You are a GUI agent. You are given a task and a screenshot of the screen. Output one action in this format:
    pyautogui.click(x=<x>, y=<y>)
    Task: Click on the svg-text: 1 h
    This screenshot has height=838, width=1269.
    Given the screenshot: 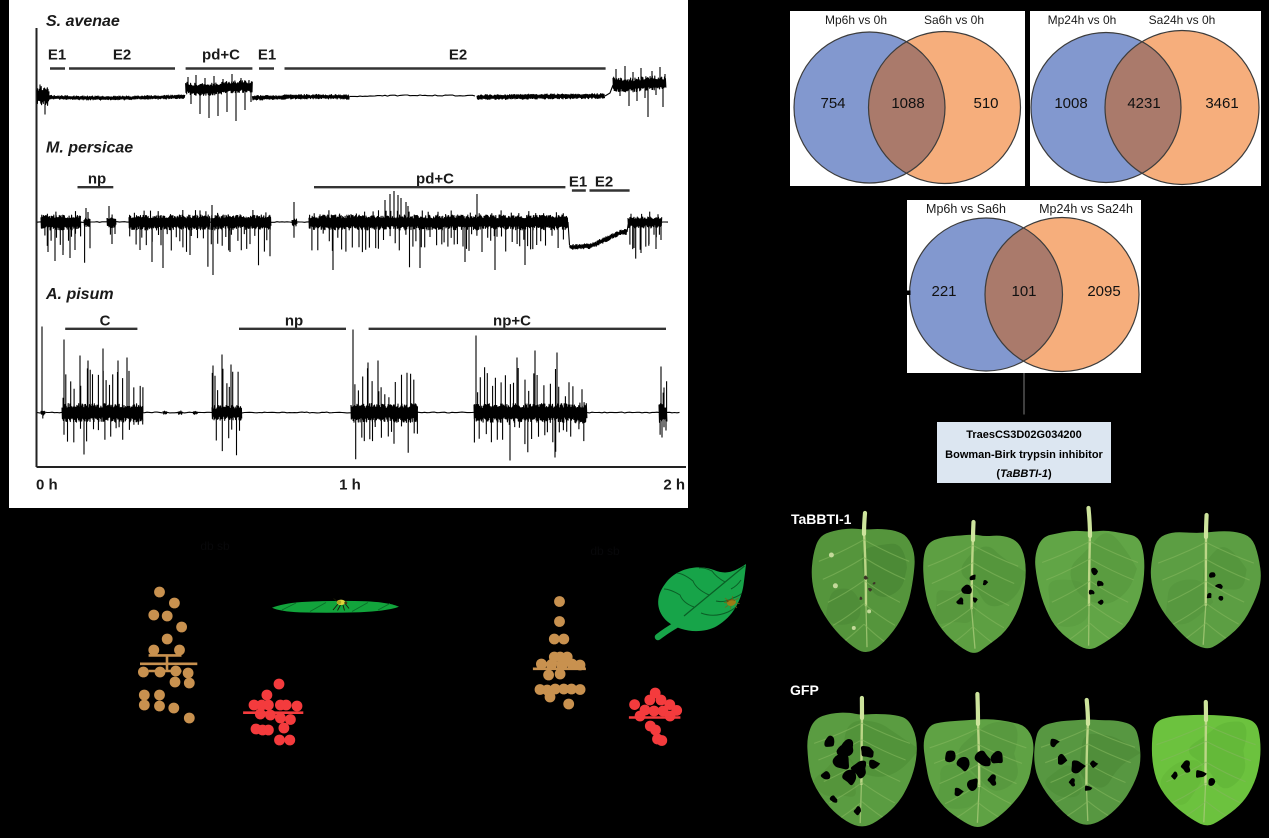 What is the action you would take?
    pyautogui.click(x=350, y=485)
    